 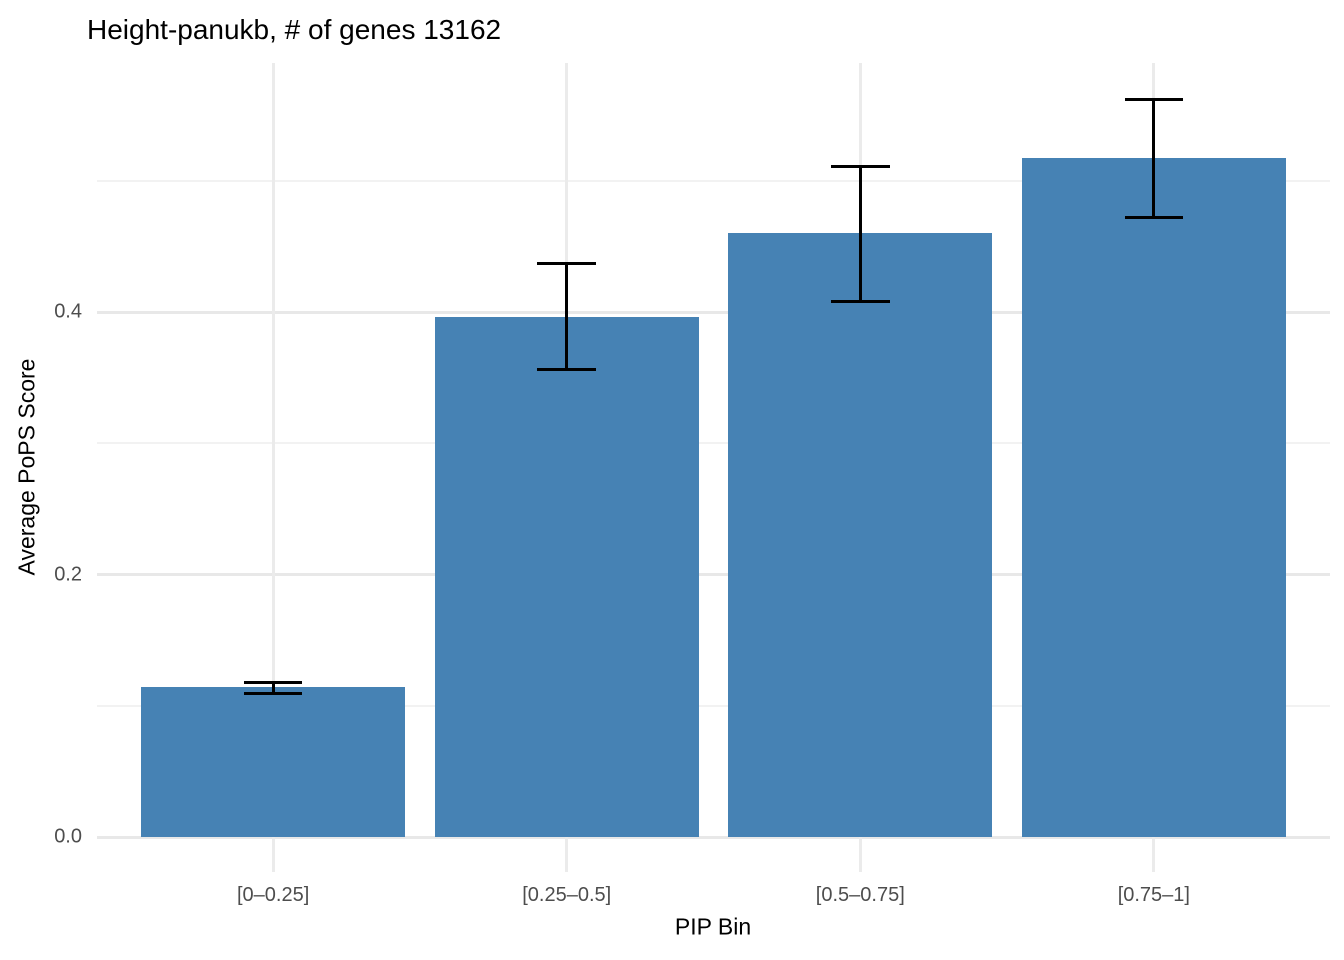 I want to click on chart-title: Height-panukb, # of genes 13162, so click(x=294, y=29).